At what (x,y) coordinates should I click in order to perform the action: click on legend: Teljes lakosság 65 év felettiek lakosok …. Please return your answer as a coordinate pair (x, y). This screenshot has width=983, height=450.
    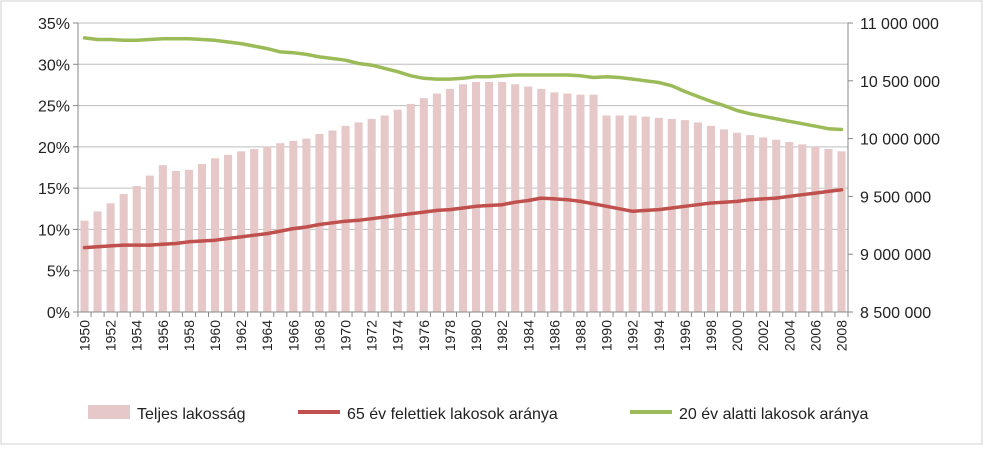
    Looking at the image, I should click on (478, 414).